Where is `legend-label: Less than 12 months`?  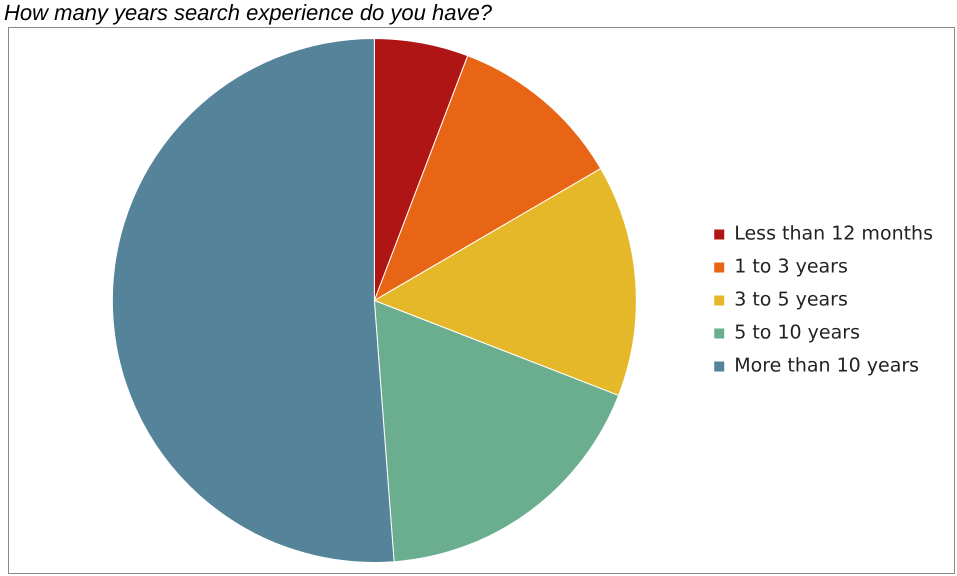
legend-label: Less than 12 months is located at coordinates (834, 233).